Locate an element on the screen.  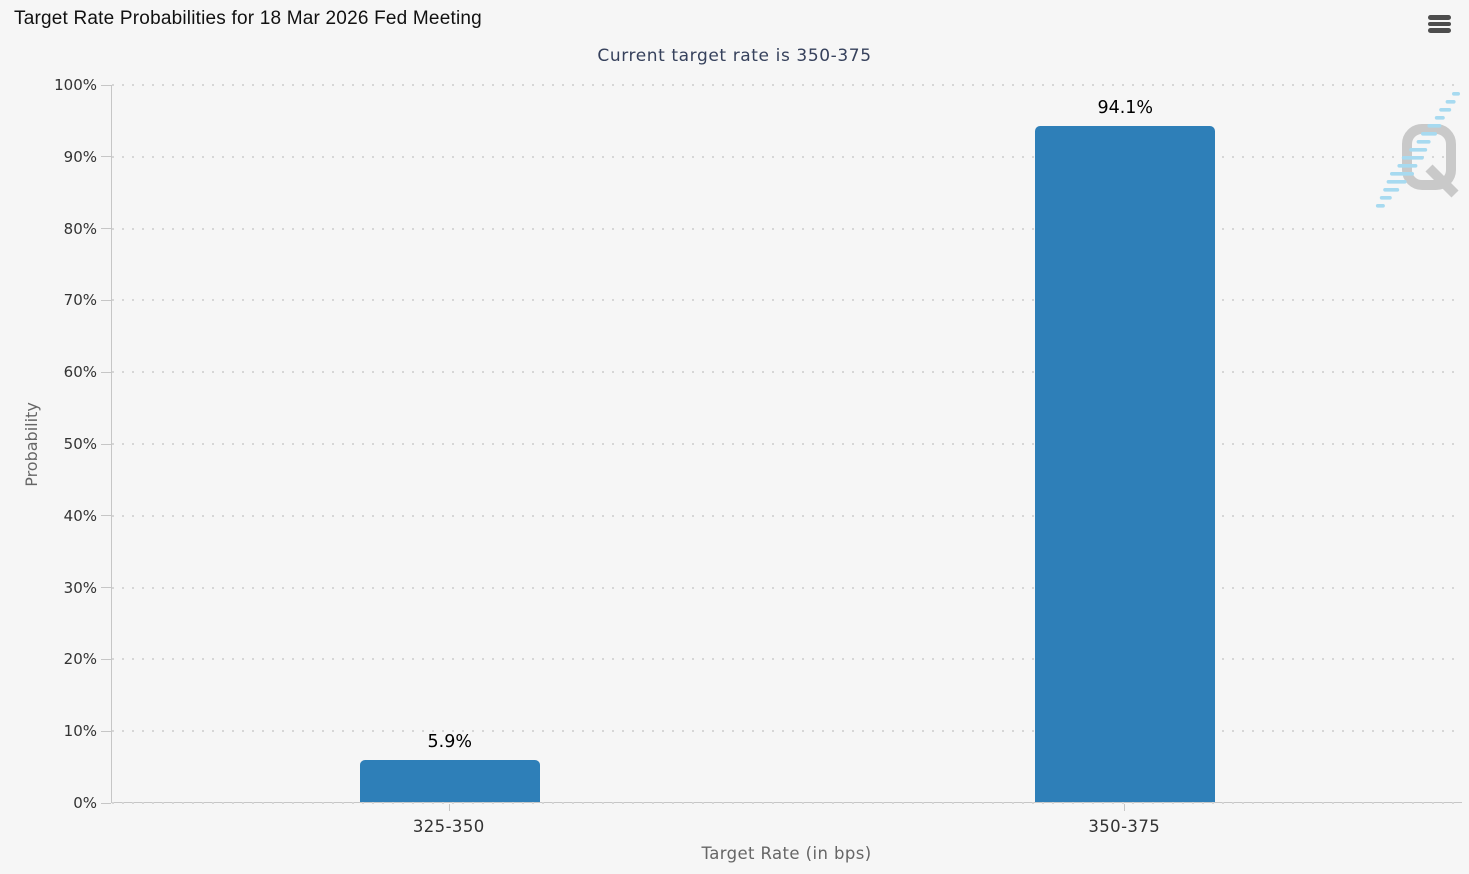
y-tick-50% is located at coordinates (106, 444).